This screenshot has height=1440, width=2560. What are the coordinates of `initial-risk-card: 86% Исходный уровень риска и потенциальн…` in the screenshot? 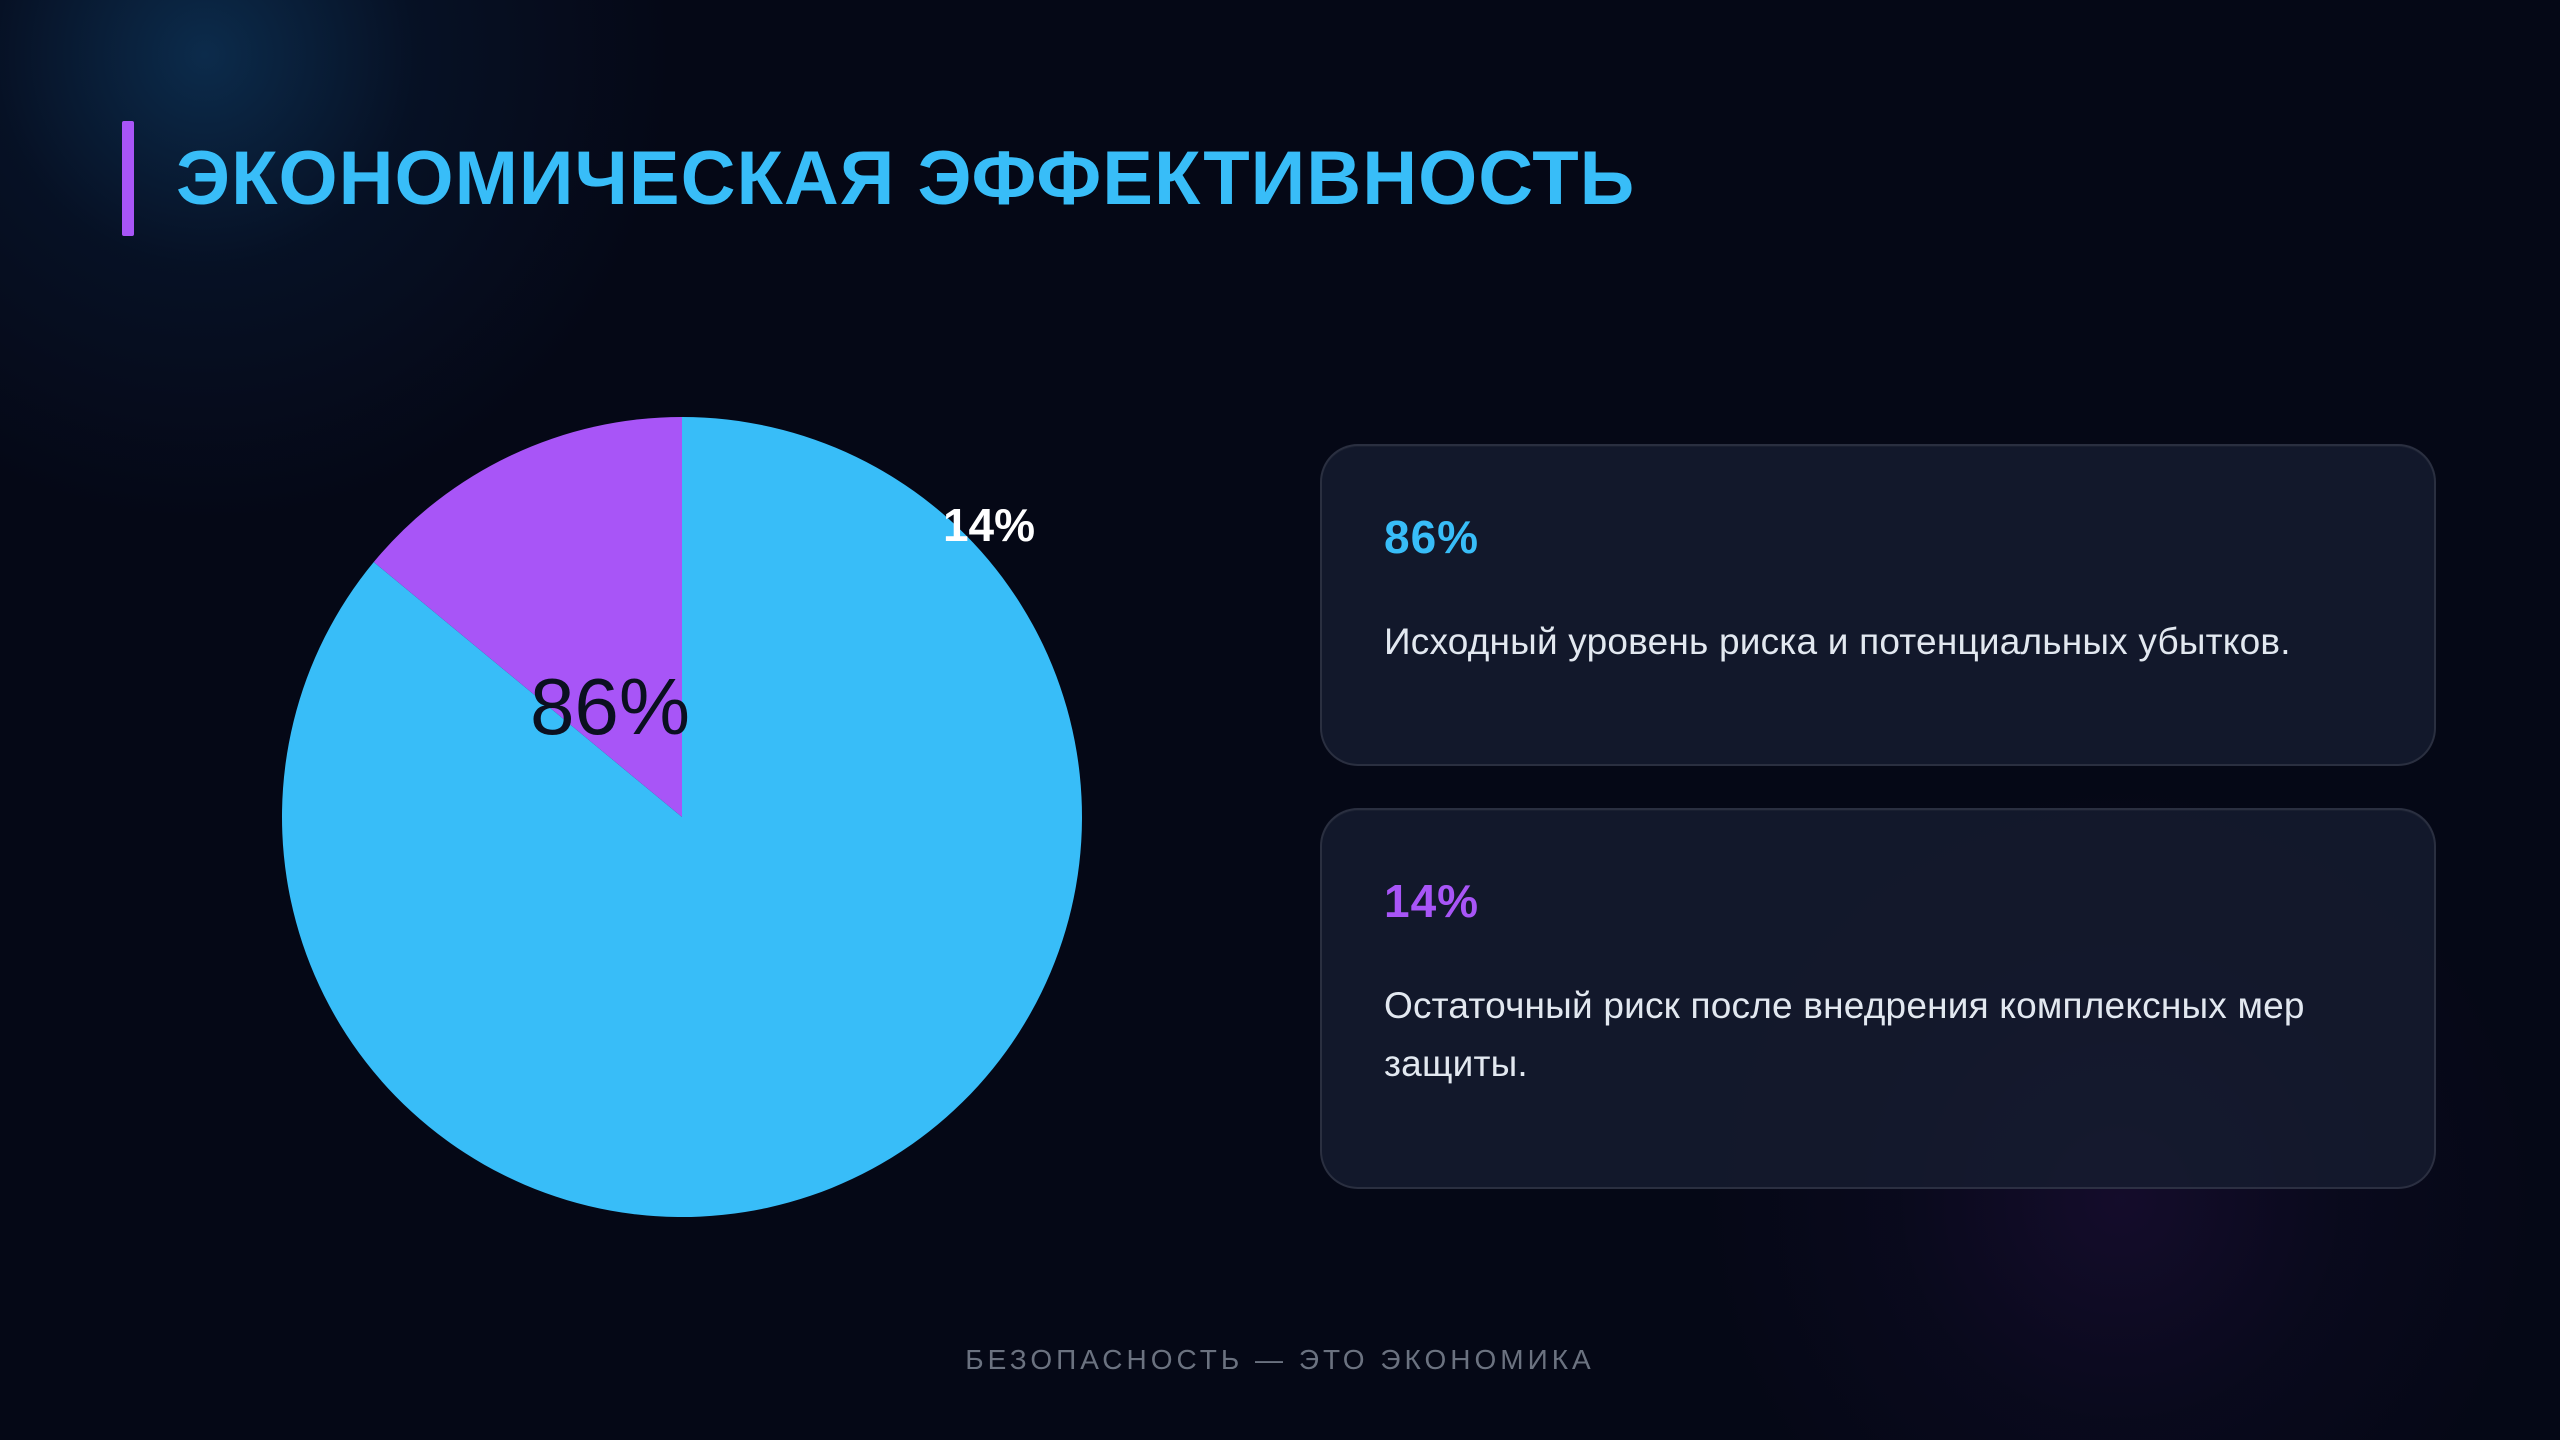 It's located at (1878, 605).